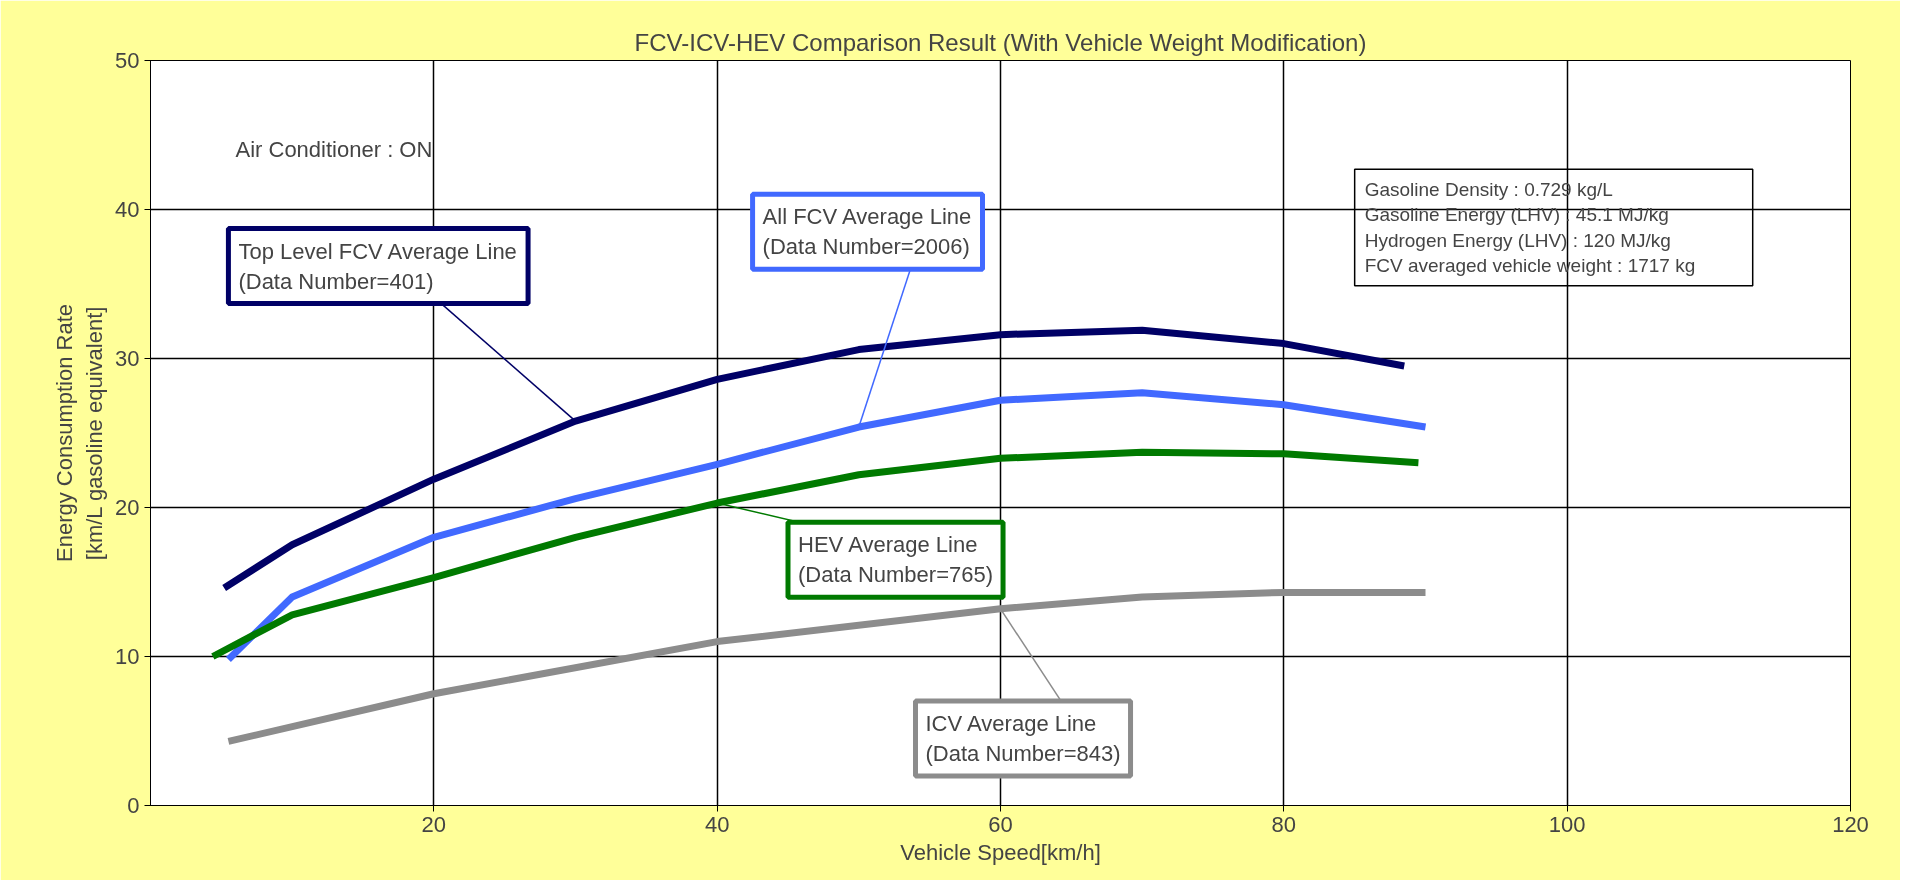  Describe the element at coordinates (1284, 824) in the screenshot. I see `x-tick-label: 80` at that location.